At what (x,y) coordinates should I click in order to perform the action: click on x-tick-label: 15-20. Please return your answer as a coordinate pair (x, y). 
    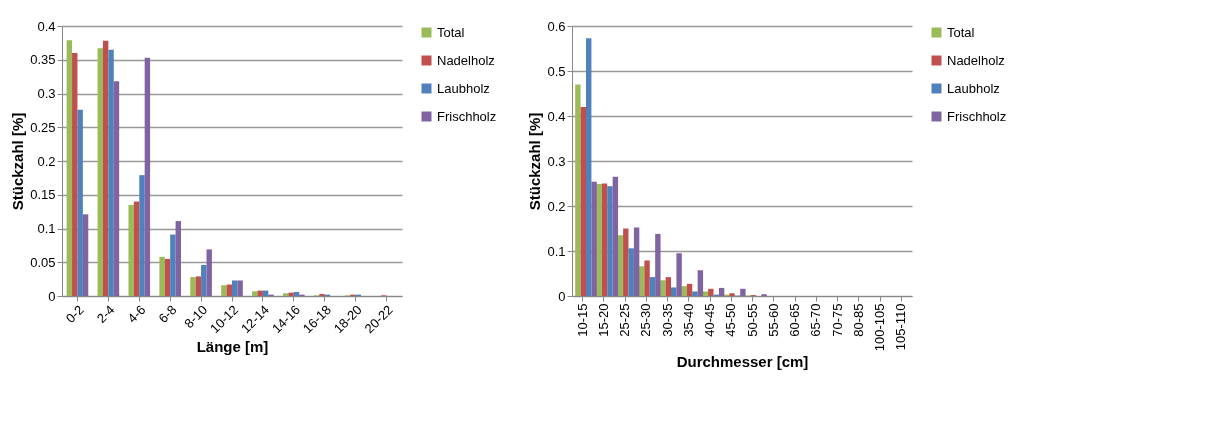
    Looking at the image, I should click on (603, 320).